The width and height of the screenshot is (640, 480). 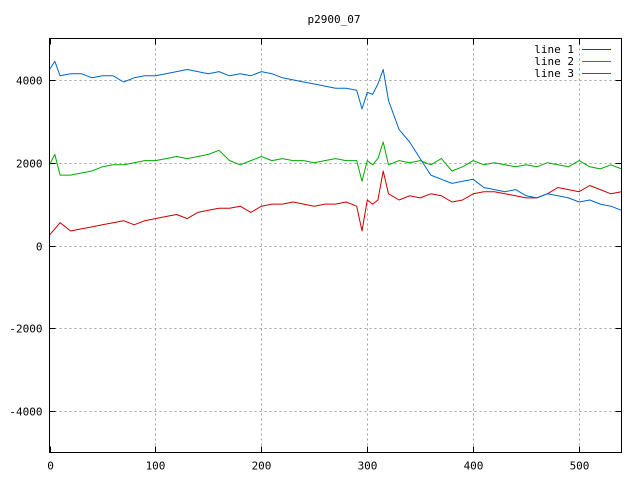 I want to click on x-tick-label: 200, so click(x=262, y=466).